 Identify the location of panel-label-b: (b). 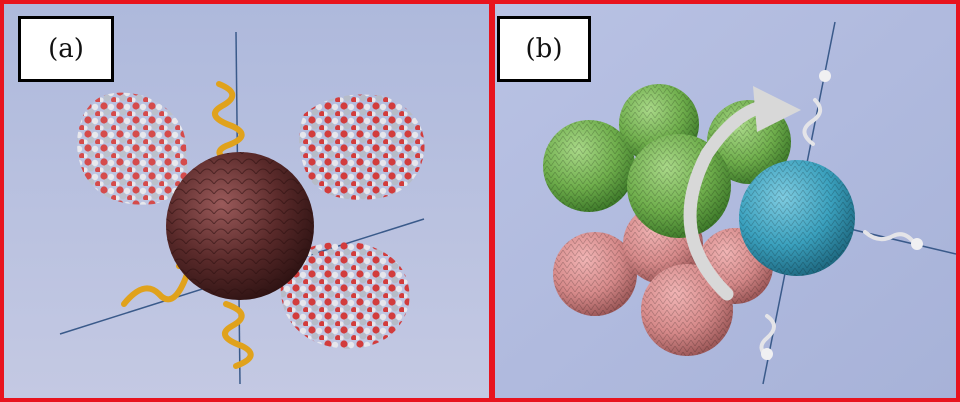
(544, 49).